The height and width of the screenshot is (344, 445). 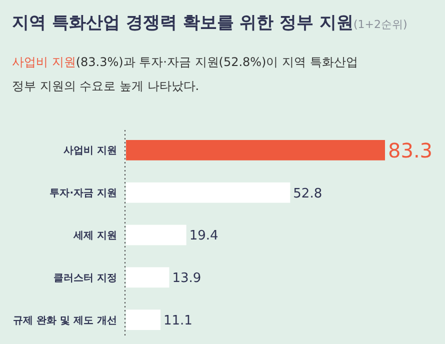 I want to click on data-label: 11.1, so click(x=178, y=321).